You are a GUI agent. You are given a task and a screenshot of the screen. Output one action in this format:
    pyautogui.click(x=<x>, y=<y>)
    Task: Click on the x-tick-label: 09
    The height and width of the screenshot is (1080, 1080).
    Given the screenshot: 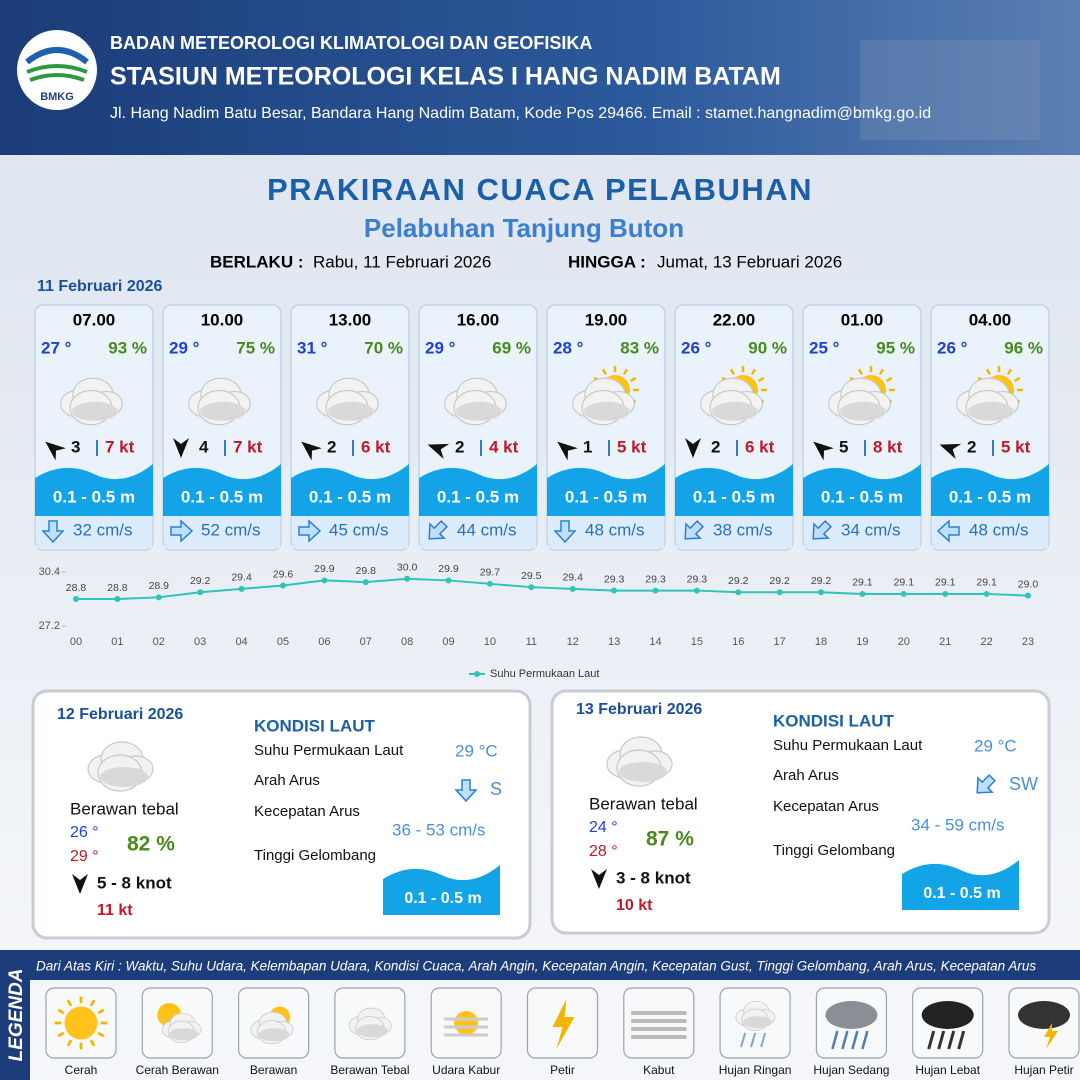 What is the action you would take?
    pyautogui.click(x=448, y=642)
    